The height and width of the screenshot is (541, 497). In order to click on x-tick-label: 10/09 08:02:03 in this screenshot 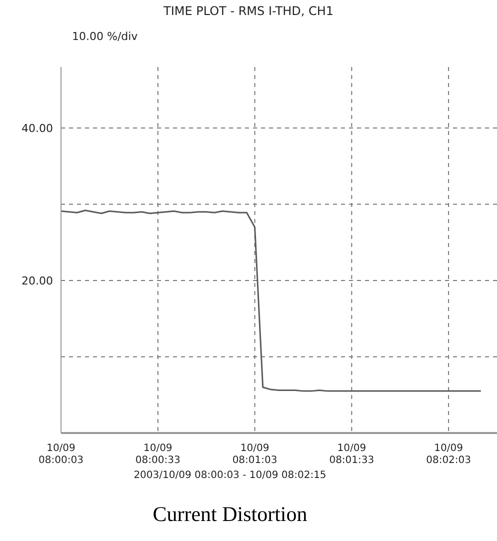, I will do `click(449, 454)`.